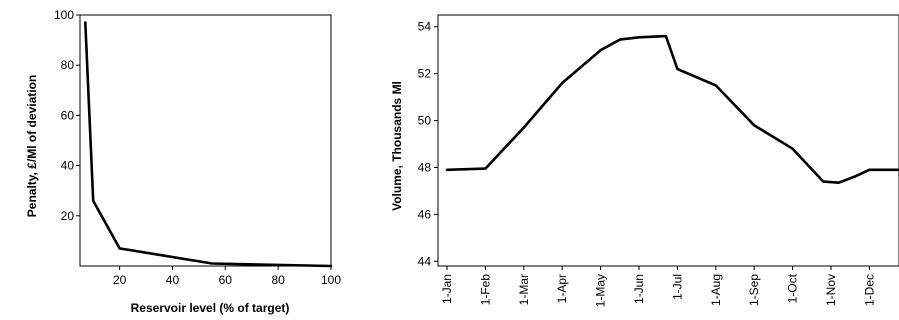 Image resolution: width=899 pixels, height=320 pixels. Describe the element at coordinates (120, 280) in the screenshot. I see `x-tick-label: 20` at that location.